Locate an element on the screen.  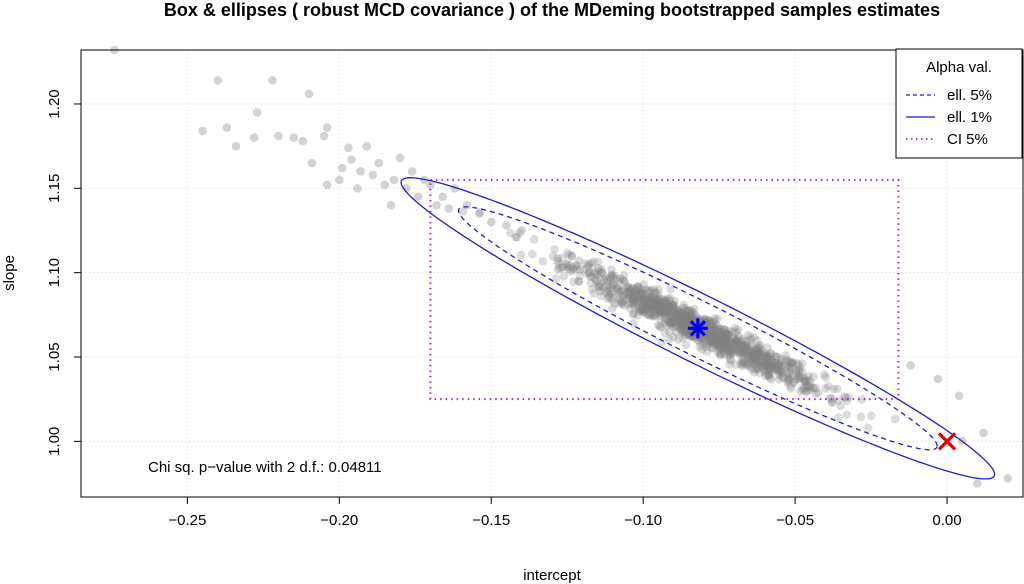
x-axis-label: intercept is located at coordinates (552, 575).